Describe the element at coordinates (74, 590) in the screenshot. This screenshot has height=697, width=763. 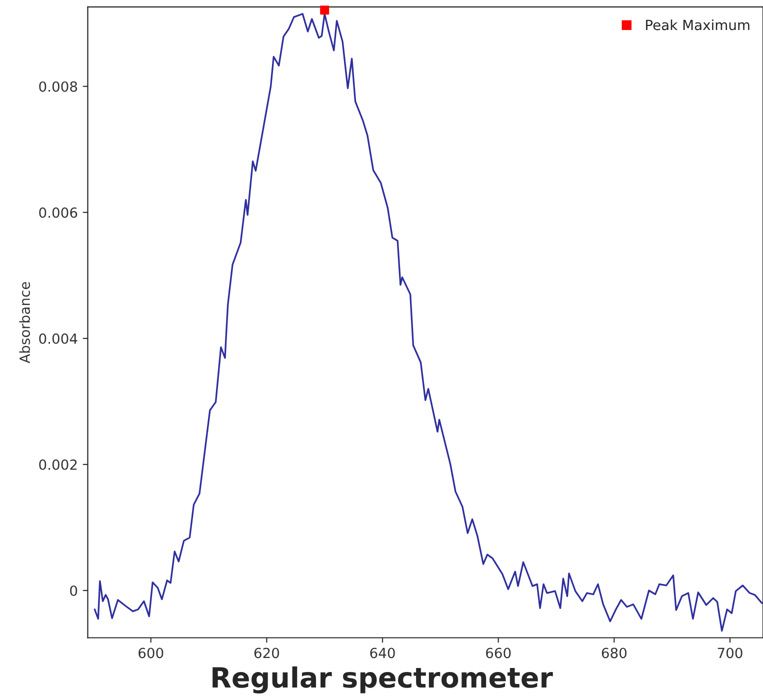
I see `y-tick-label: 0` at that location.